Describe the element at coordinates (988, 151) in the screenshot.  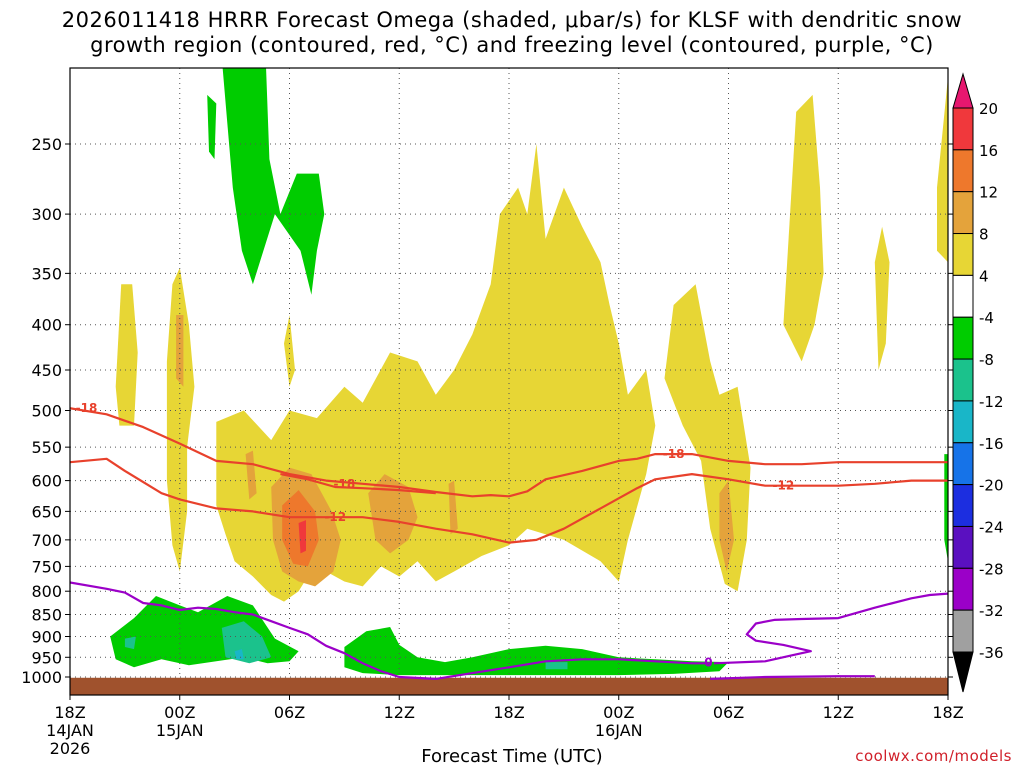
I see `colorbar-label-1: 16` at that location.